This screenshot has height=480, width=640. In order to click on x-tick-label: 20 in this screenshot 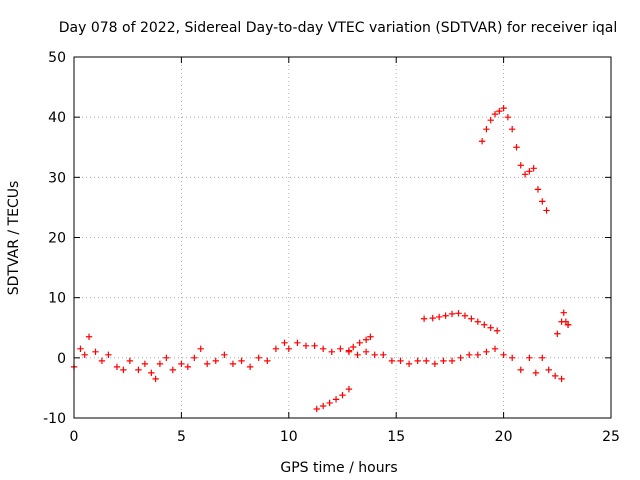, I will do `click(504, 437)`.